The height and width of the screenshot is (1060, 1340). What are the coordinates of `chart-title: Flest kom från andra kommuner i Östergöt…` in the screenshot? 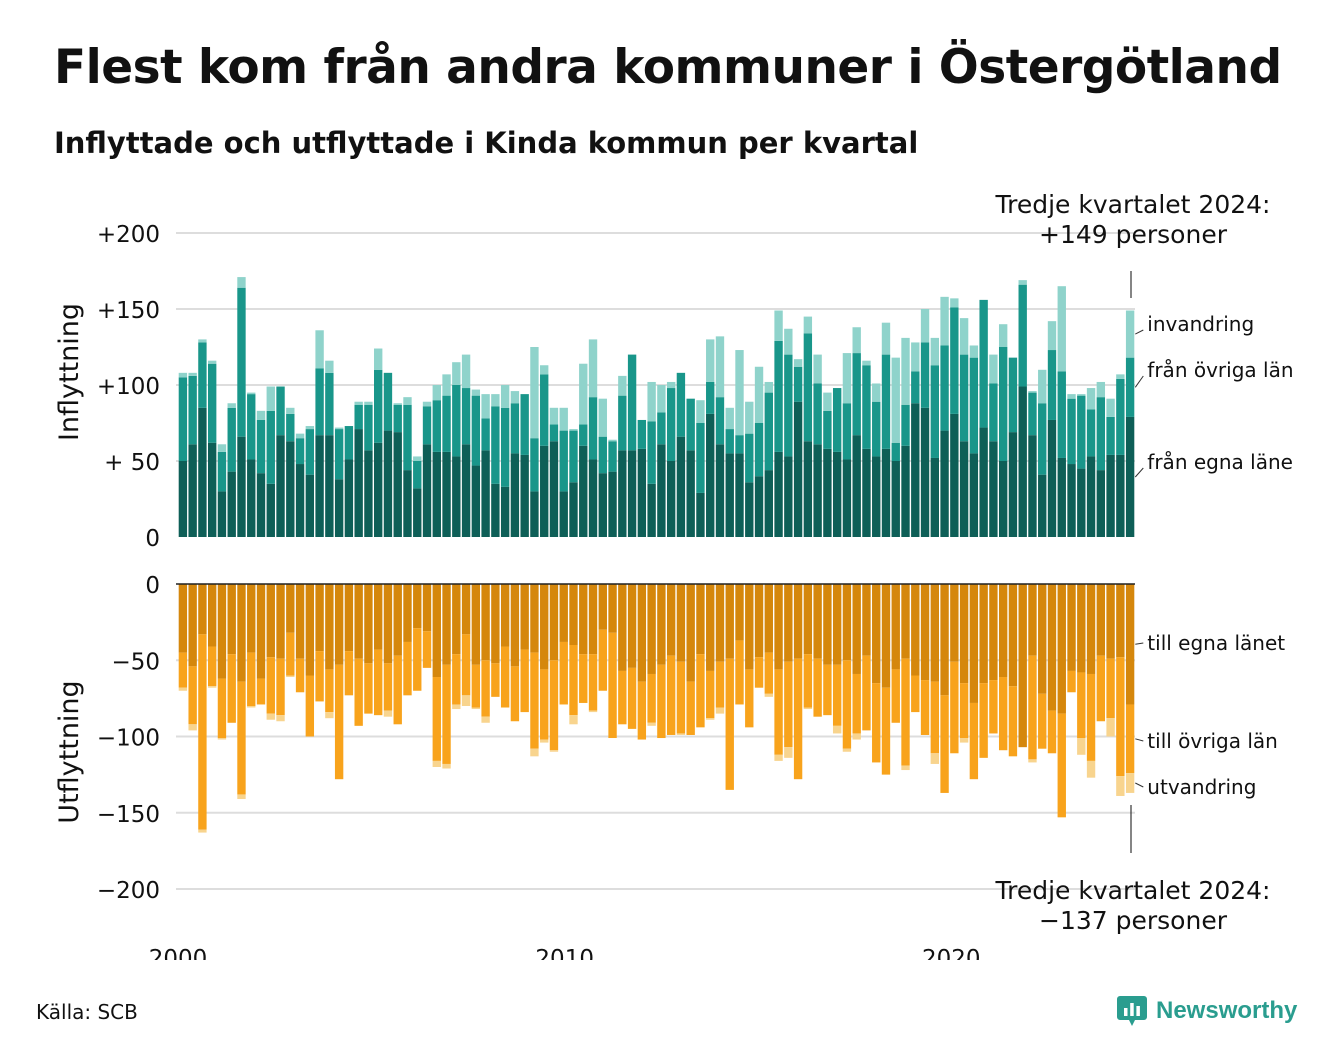 It's located at (668, 67).